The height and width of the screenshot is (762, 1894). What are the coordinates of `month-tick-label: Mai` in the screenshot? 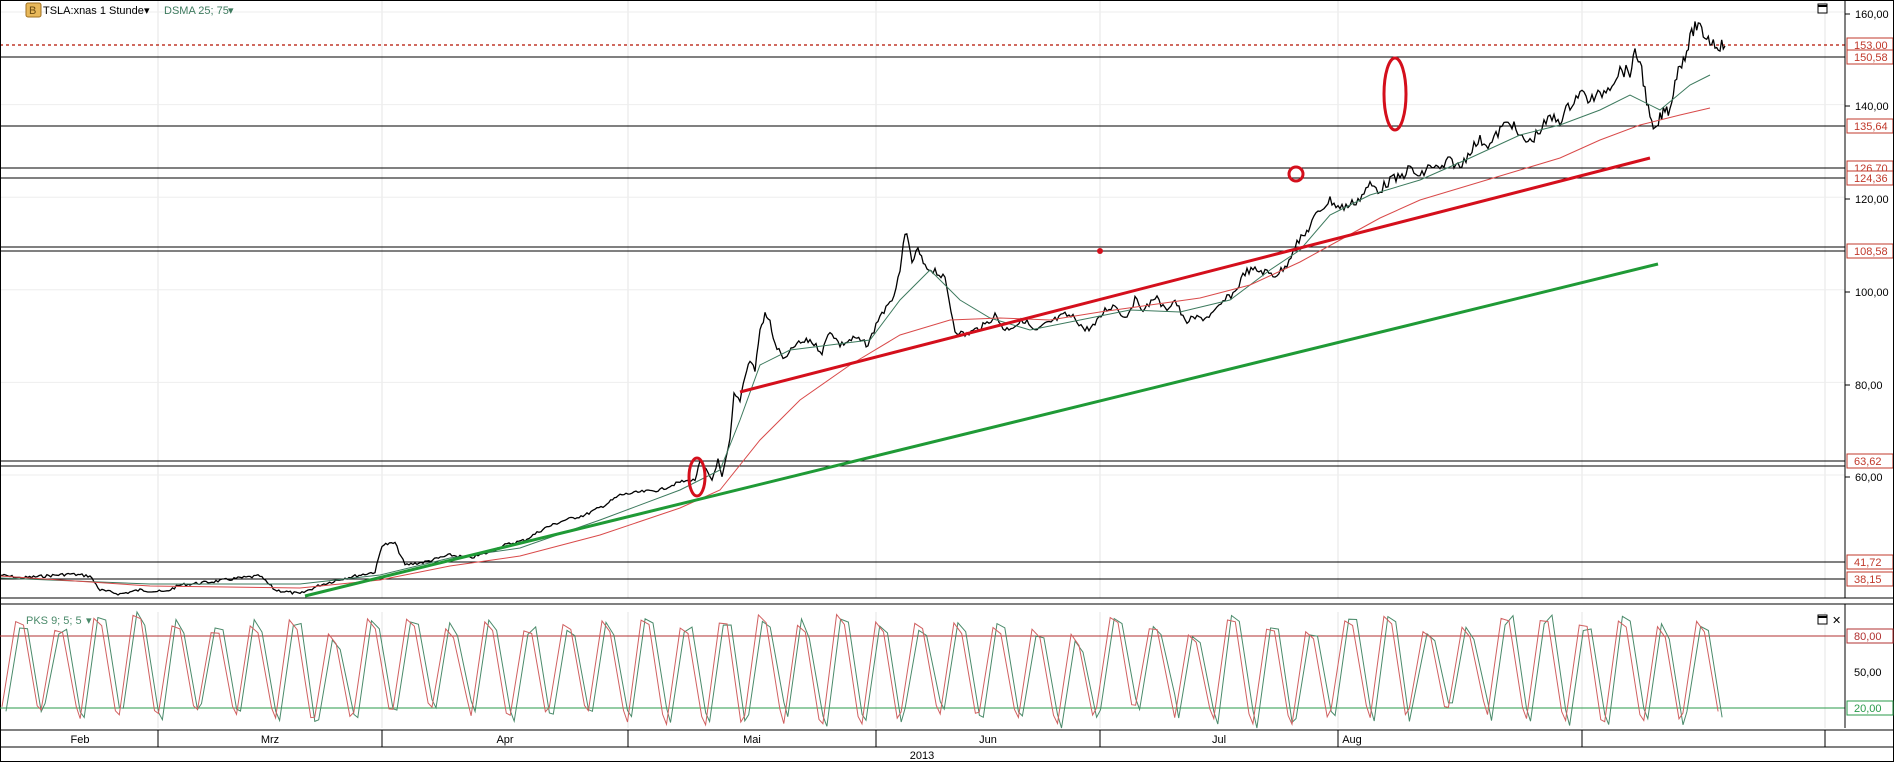 It's located at (752, 740).